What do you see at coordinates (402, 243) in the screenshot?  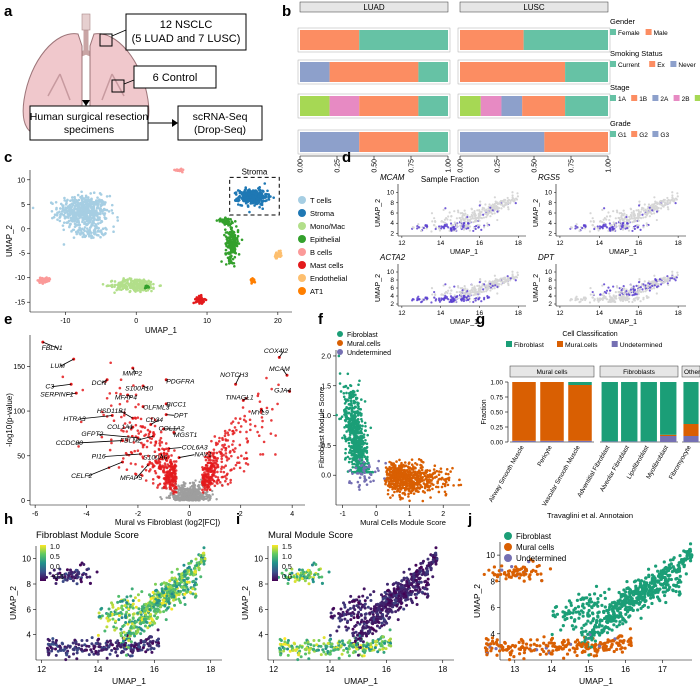 I see `x-tick-label: 12` at bounding box center [402, 243].